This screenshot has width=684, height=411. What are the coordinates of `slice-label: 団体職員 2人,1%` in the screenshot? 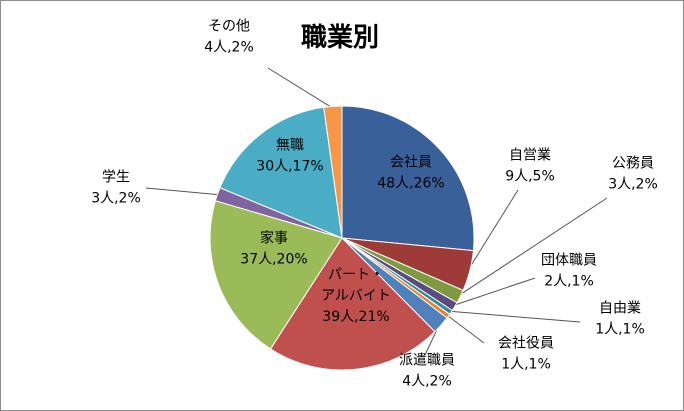 It's located at (569, 271).